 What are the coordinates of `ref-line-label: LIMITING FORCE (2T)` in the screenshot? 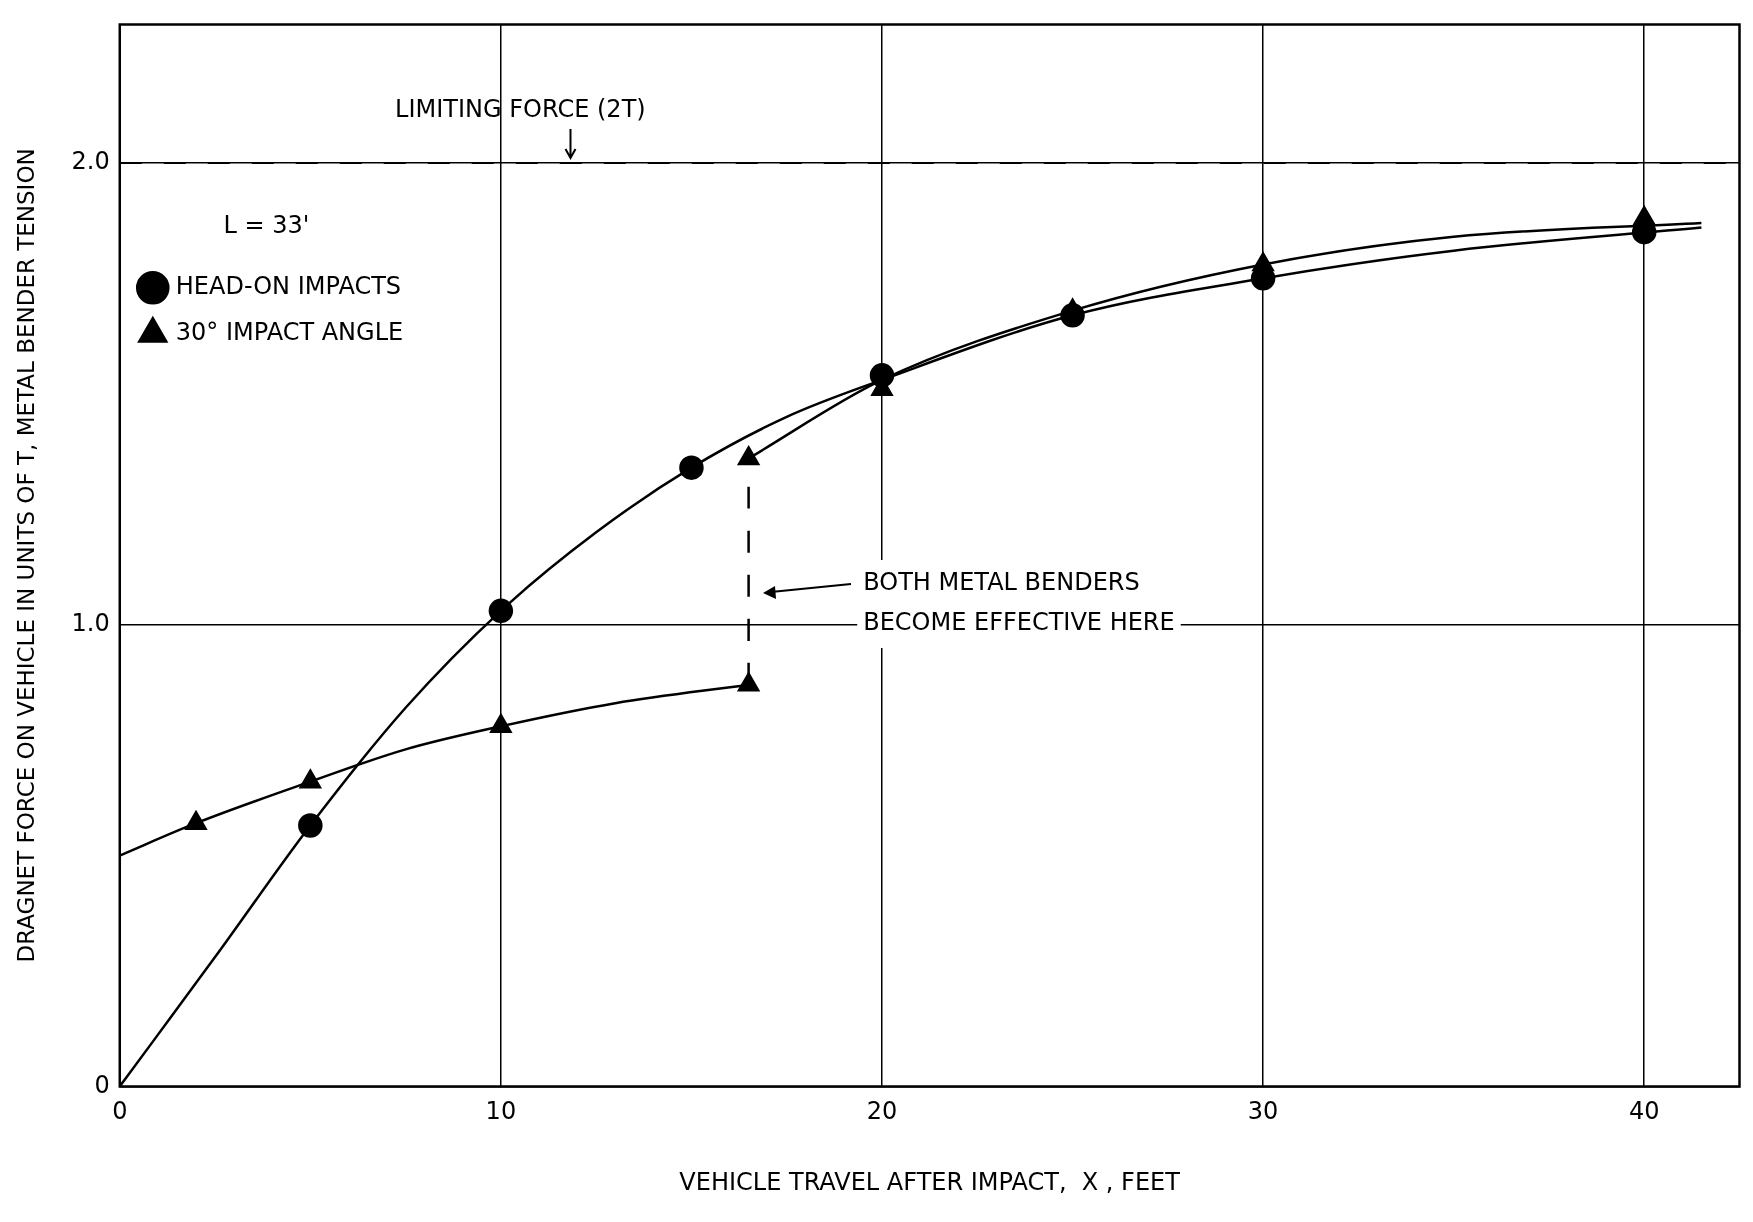 It's located at (520, 109).